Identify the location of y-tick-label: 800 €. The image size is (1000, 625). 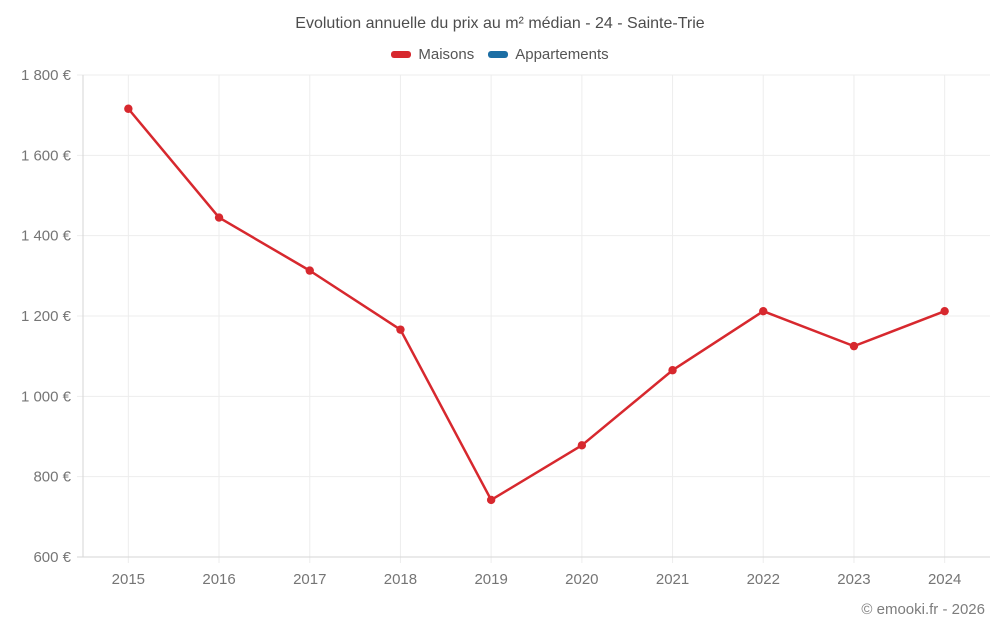
(52, 477).